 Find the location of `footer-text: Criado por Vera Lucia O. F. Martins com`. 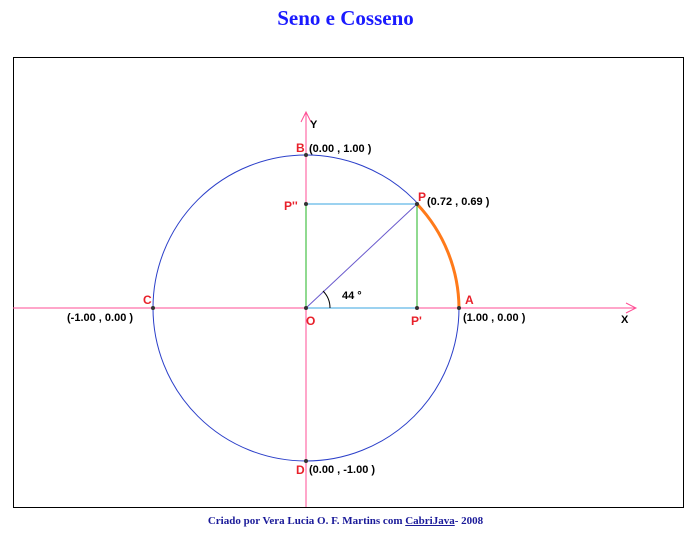

footer-text: Criado por Vera Lucia O. F. Martins com is located at coordinates (305, 521).